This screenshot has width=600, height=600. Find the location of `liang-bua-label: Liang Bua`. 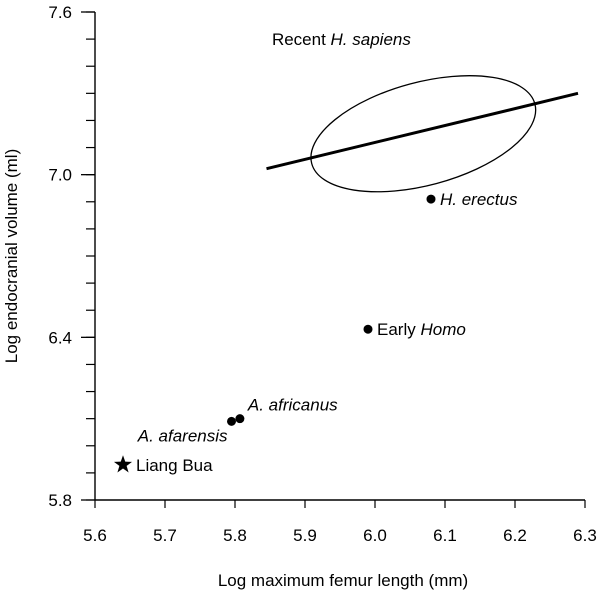

liang-bua-label: Liang Bua is located at coordinates (174, 465).